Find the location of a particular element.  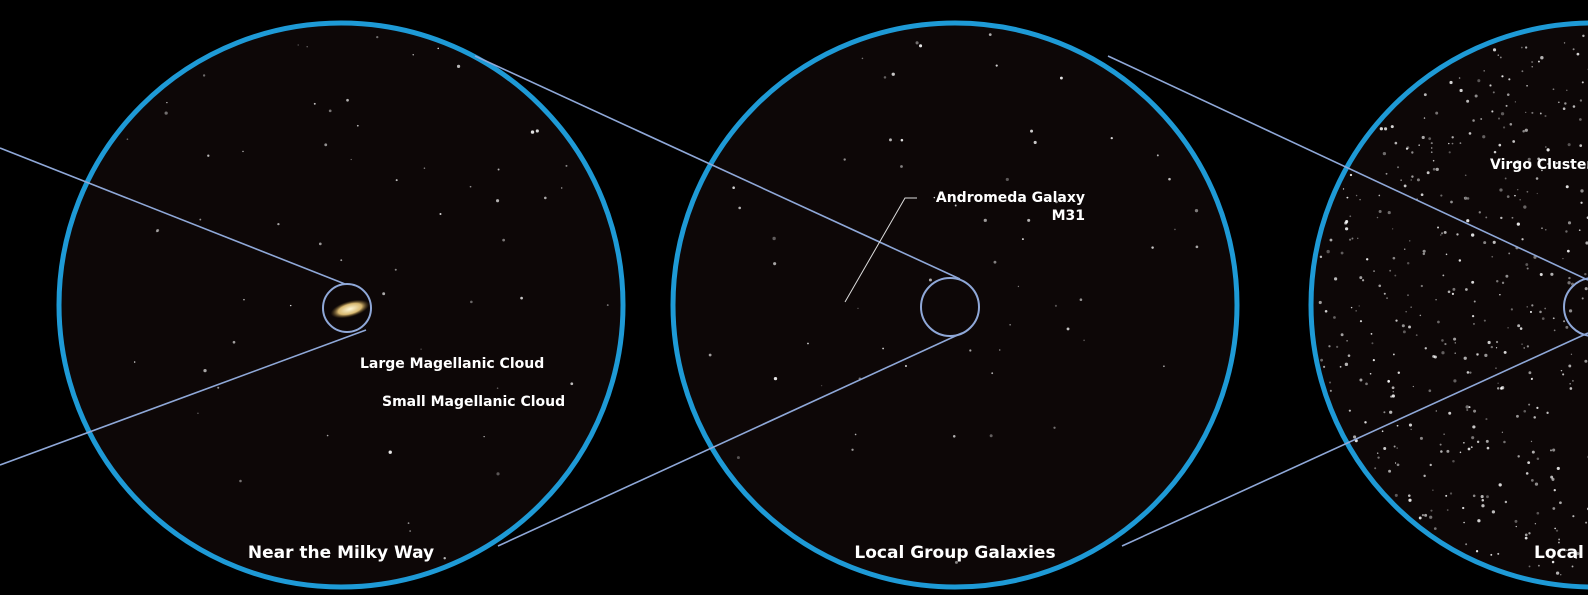

panel-title: Near the Milky Way is located at coordinates (341, 553).